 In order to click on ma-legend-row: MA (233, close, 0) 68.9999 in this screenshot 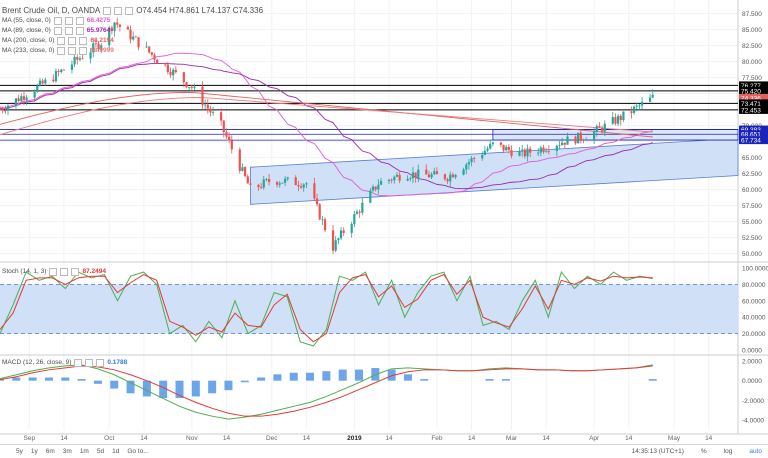, I will do `click(132, 51)`.